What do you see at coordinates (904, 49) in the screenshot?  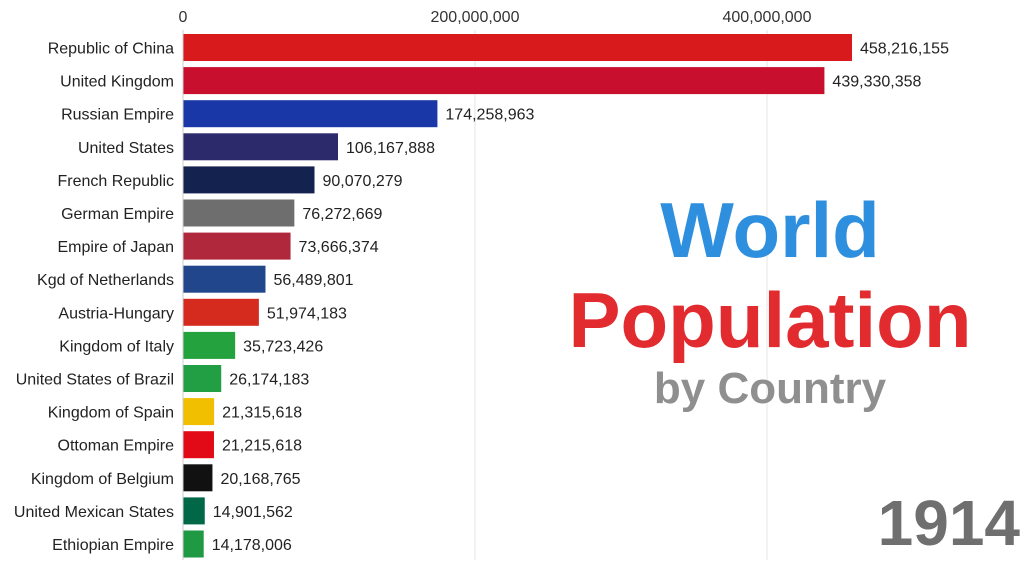 I see `value-label: 458,216,155` at bounding box center [904, 49].